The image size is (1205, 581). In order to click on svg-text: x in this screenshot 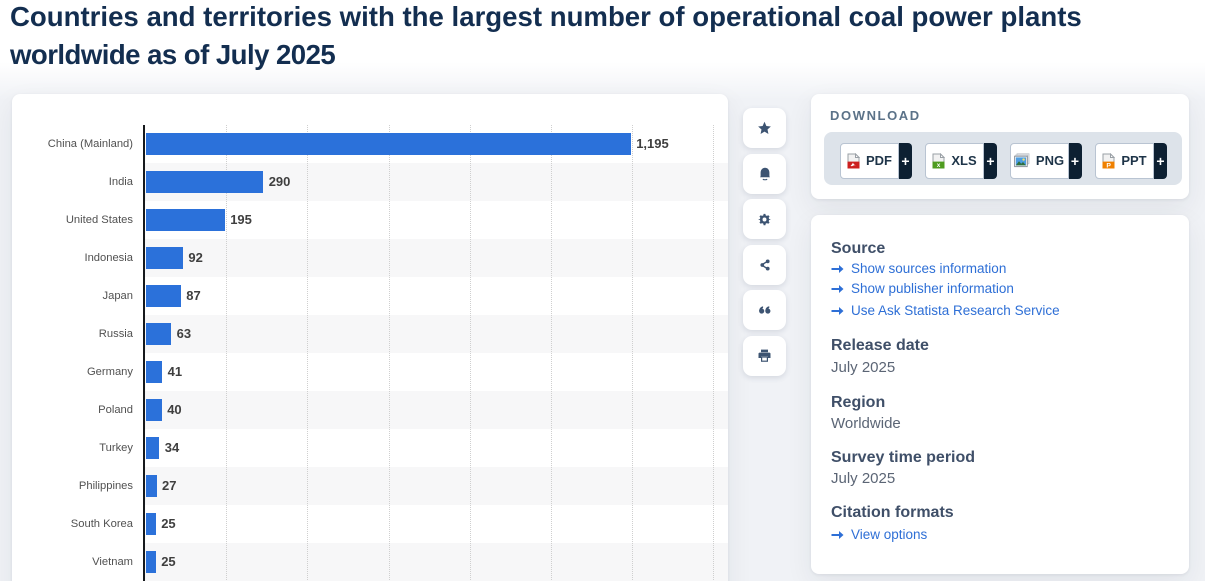, I will do `click(939, 165)`.